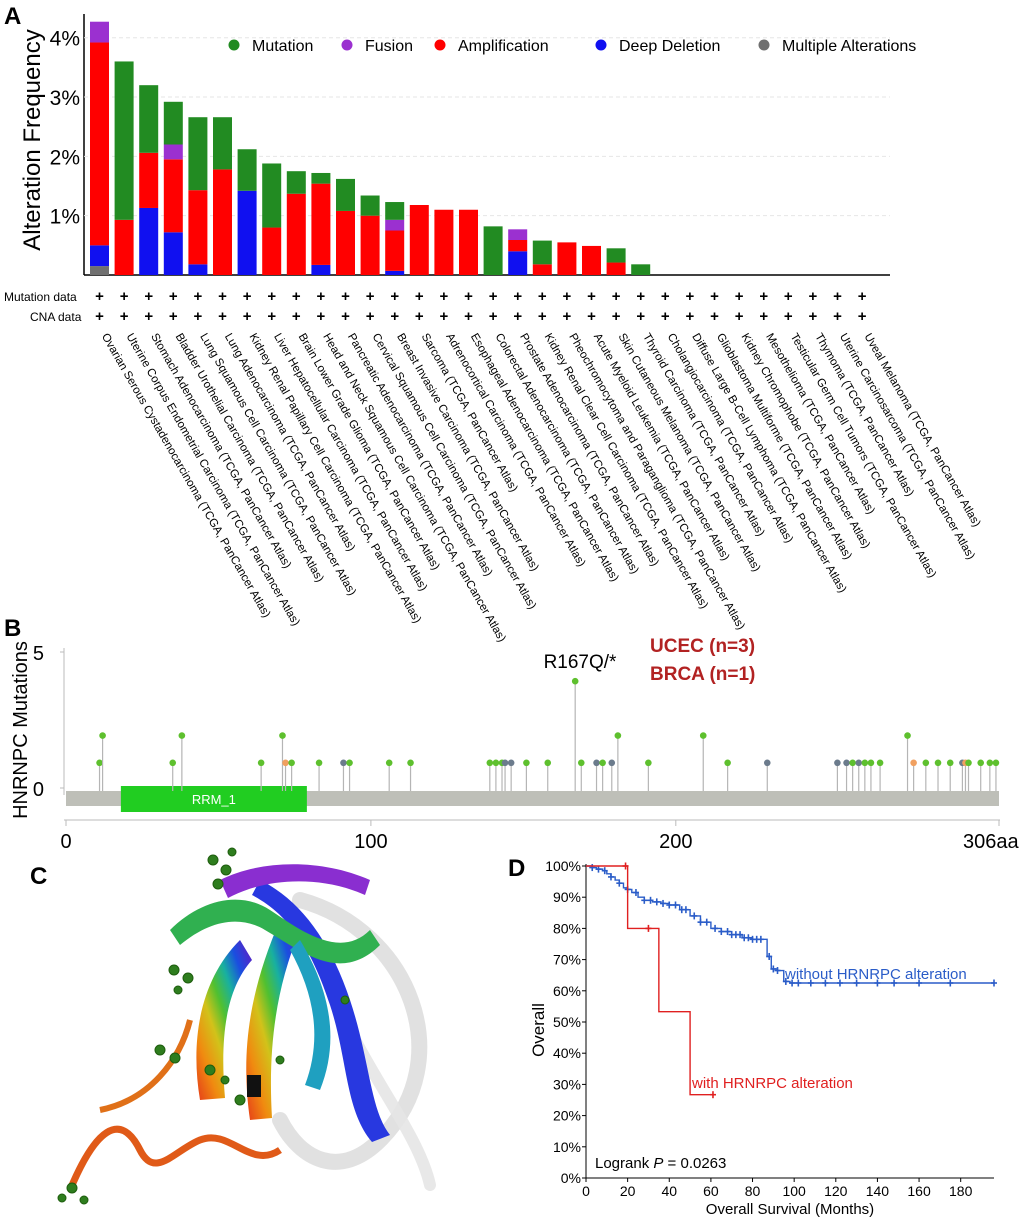 Image resolution: width=1020 pixels, height=1227 pixels. I want to click on hotspot-label: R167Q/*, so click(580, 662).